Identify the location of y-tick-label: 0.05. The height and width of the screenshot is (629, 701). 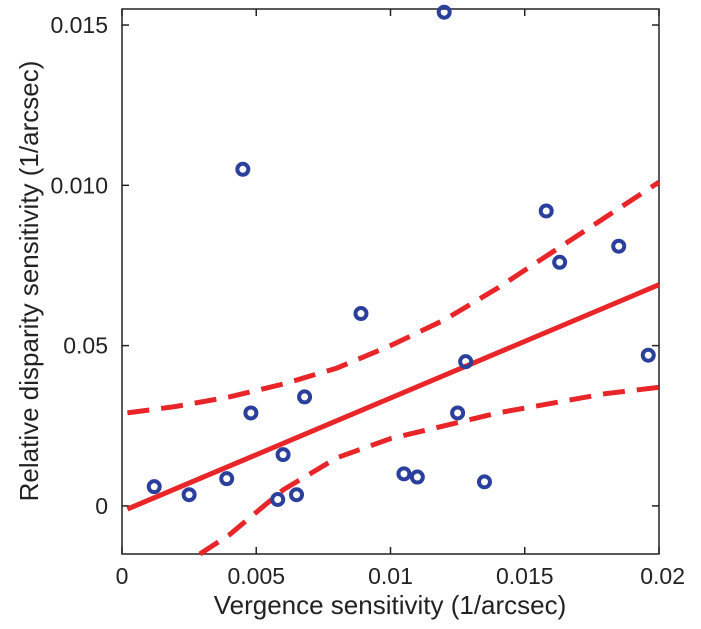
(85, 346).